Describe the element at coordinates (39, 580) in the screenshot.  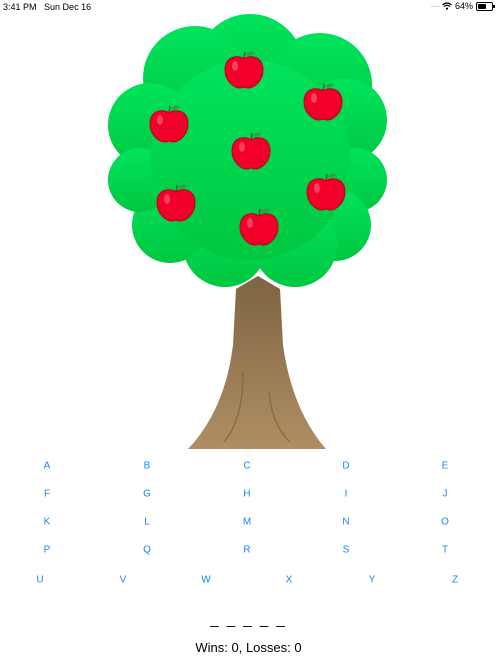
I see `letter-key-u: U` at that location.